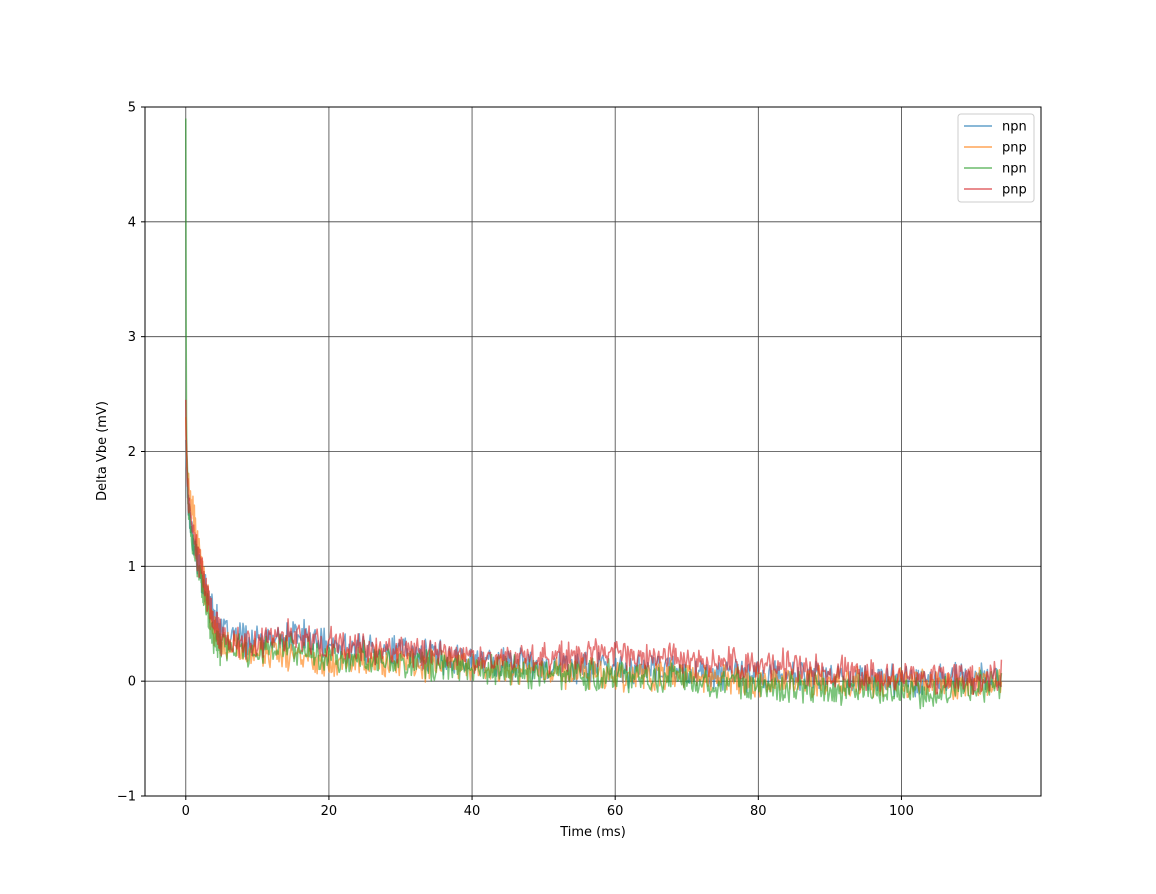 This screenshot has height=894, width=1156. I want to click on y-tick-label: 2, so click(132, 452).